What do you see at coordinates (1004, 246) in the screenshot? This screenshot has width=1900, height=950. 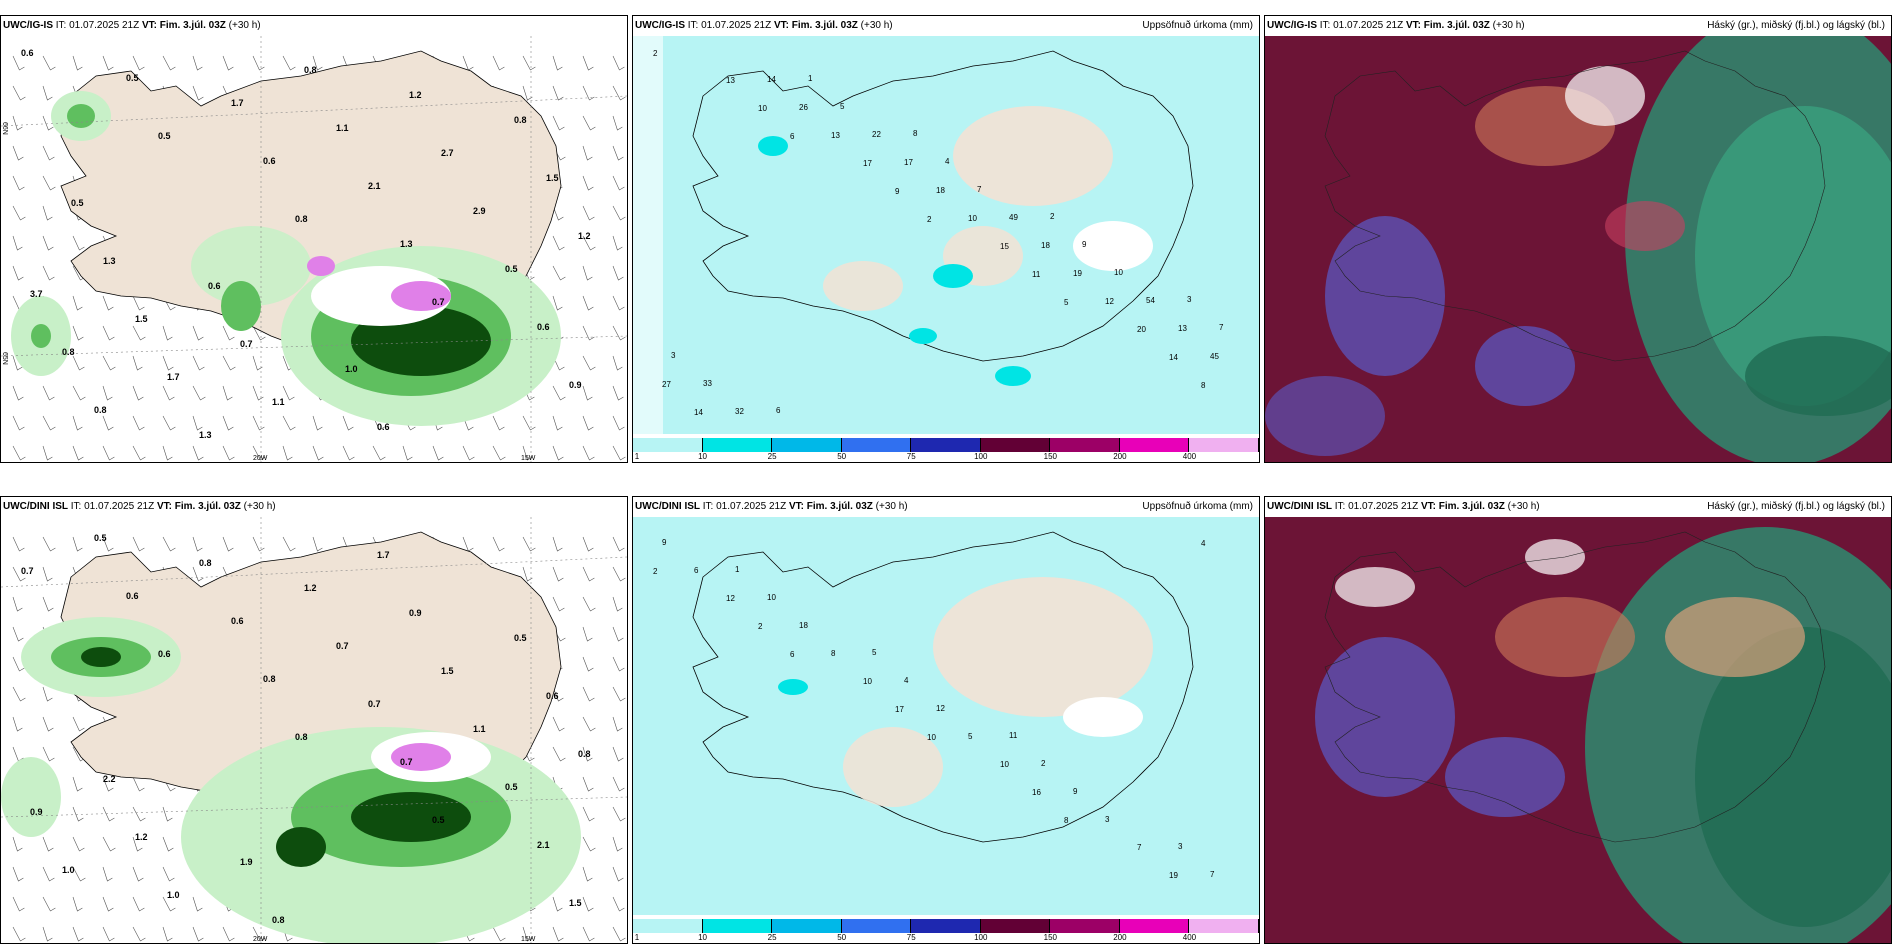 I see `value-label: 15` at bounding box center [1004, 246].